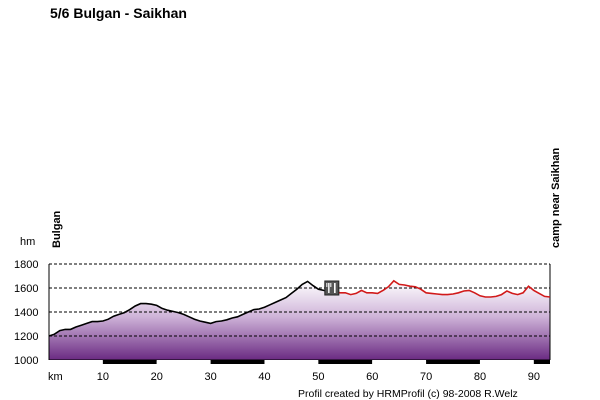 This screenshot has height=400, width=600. What do you see at coordinates (55, 377) in the screenshot?
I see `x-axis-label: km` at bounding box center [55, 377].